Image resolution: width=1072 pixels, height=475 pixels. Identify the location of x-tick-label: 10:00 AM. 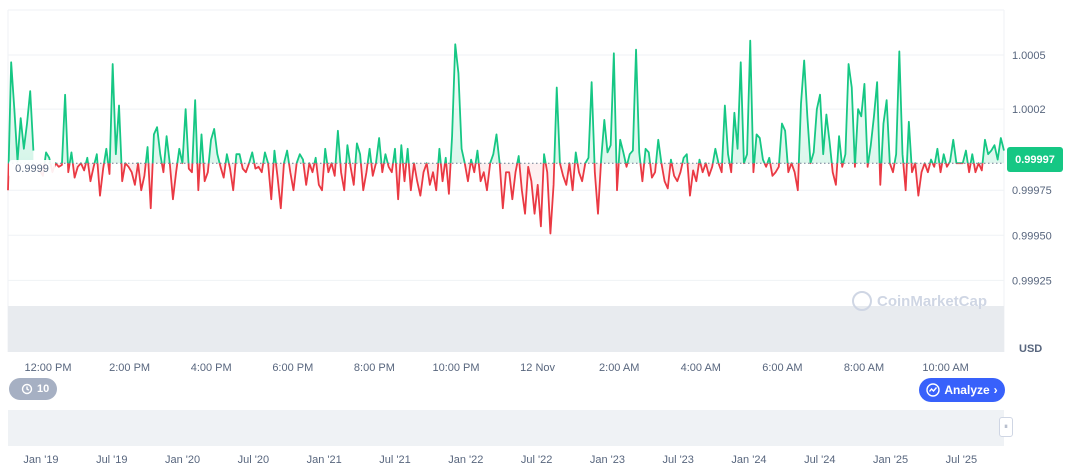
(945, 368).